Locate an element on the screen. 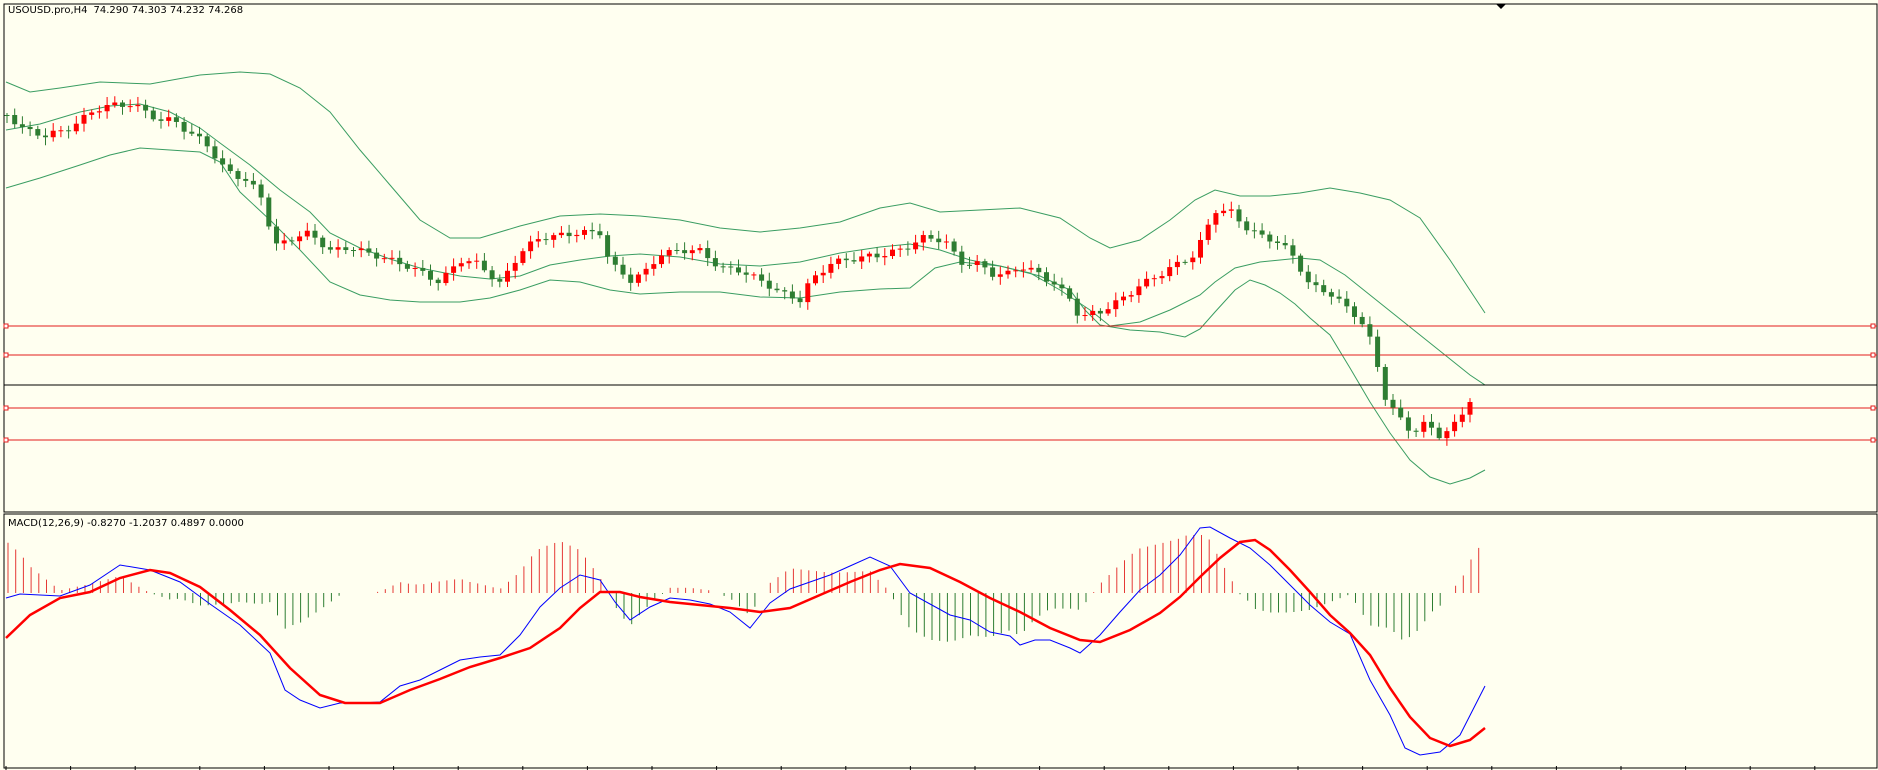 The height and width of the screenshot is (770, 1878). macd-label: MACD(12,26,9) is located at coordinates (46, 523).